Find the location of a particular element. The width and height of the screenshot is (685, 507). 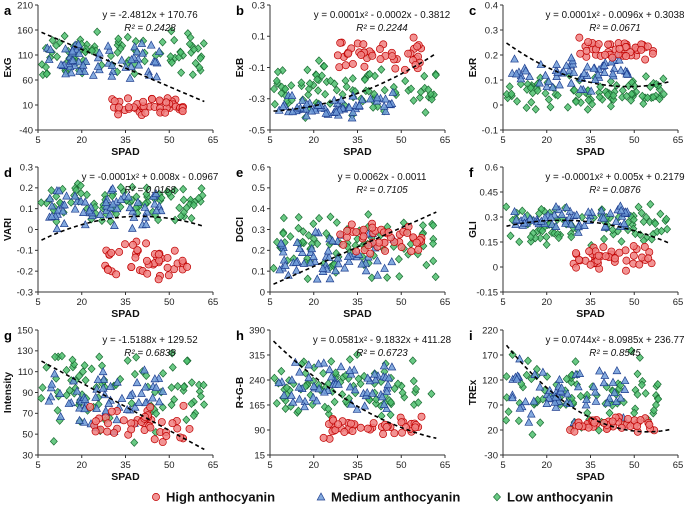

y-tick-label: 30 is located at coordinates (27, 455).